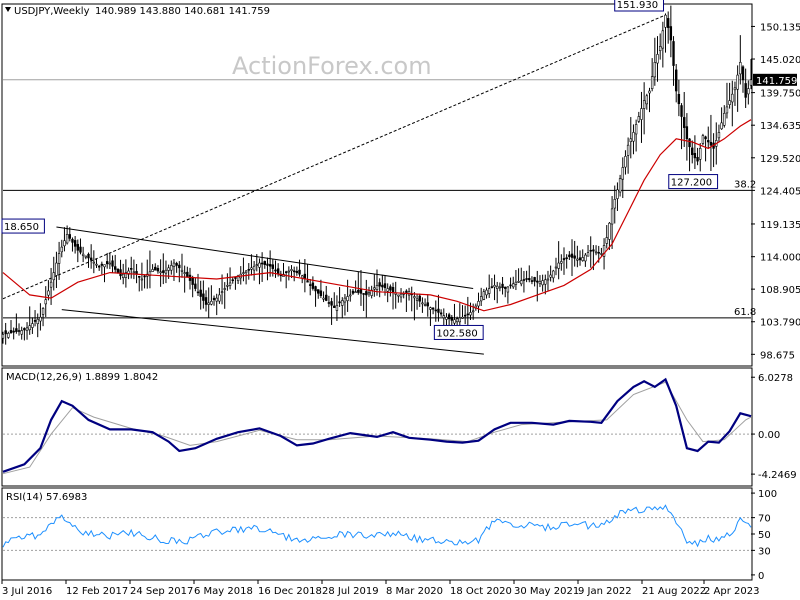  I want to click on x-tick-label: 21 Aug 2022, so click(674, 591).